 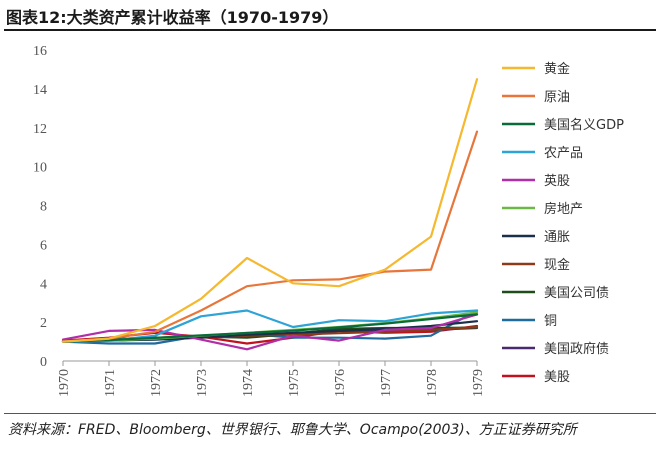 What do you see at coordinates (40, 168) in the screenshot?
I see `y-tick-label: 10` at bounding box center [40, 168].